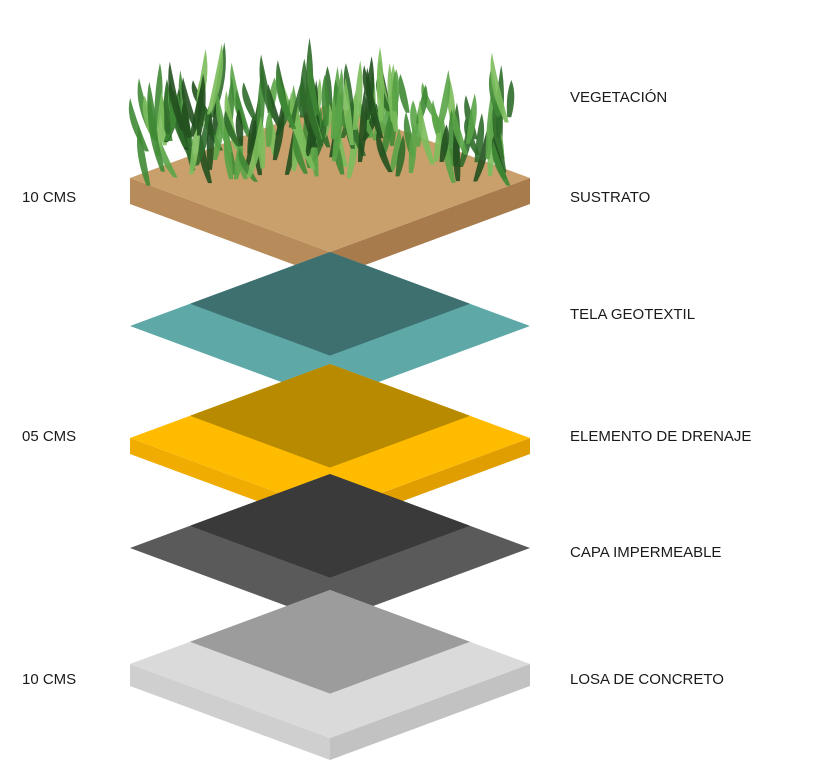 This screenshot has width=826, height=770. Describe the element at coordinates (632, 314) in the screenshot. I see `layer-label: TELA GEOTEXTIL` at that location.